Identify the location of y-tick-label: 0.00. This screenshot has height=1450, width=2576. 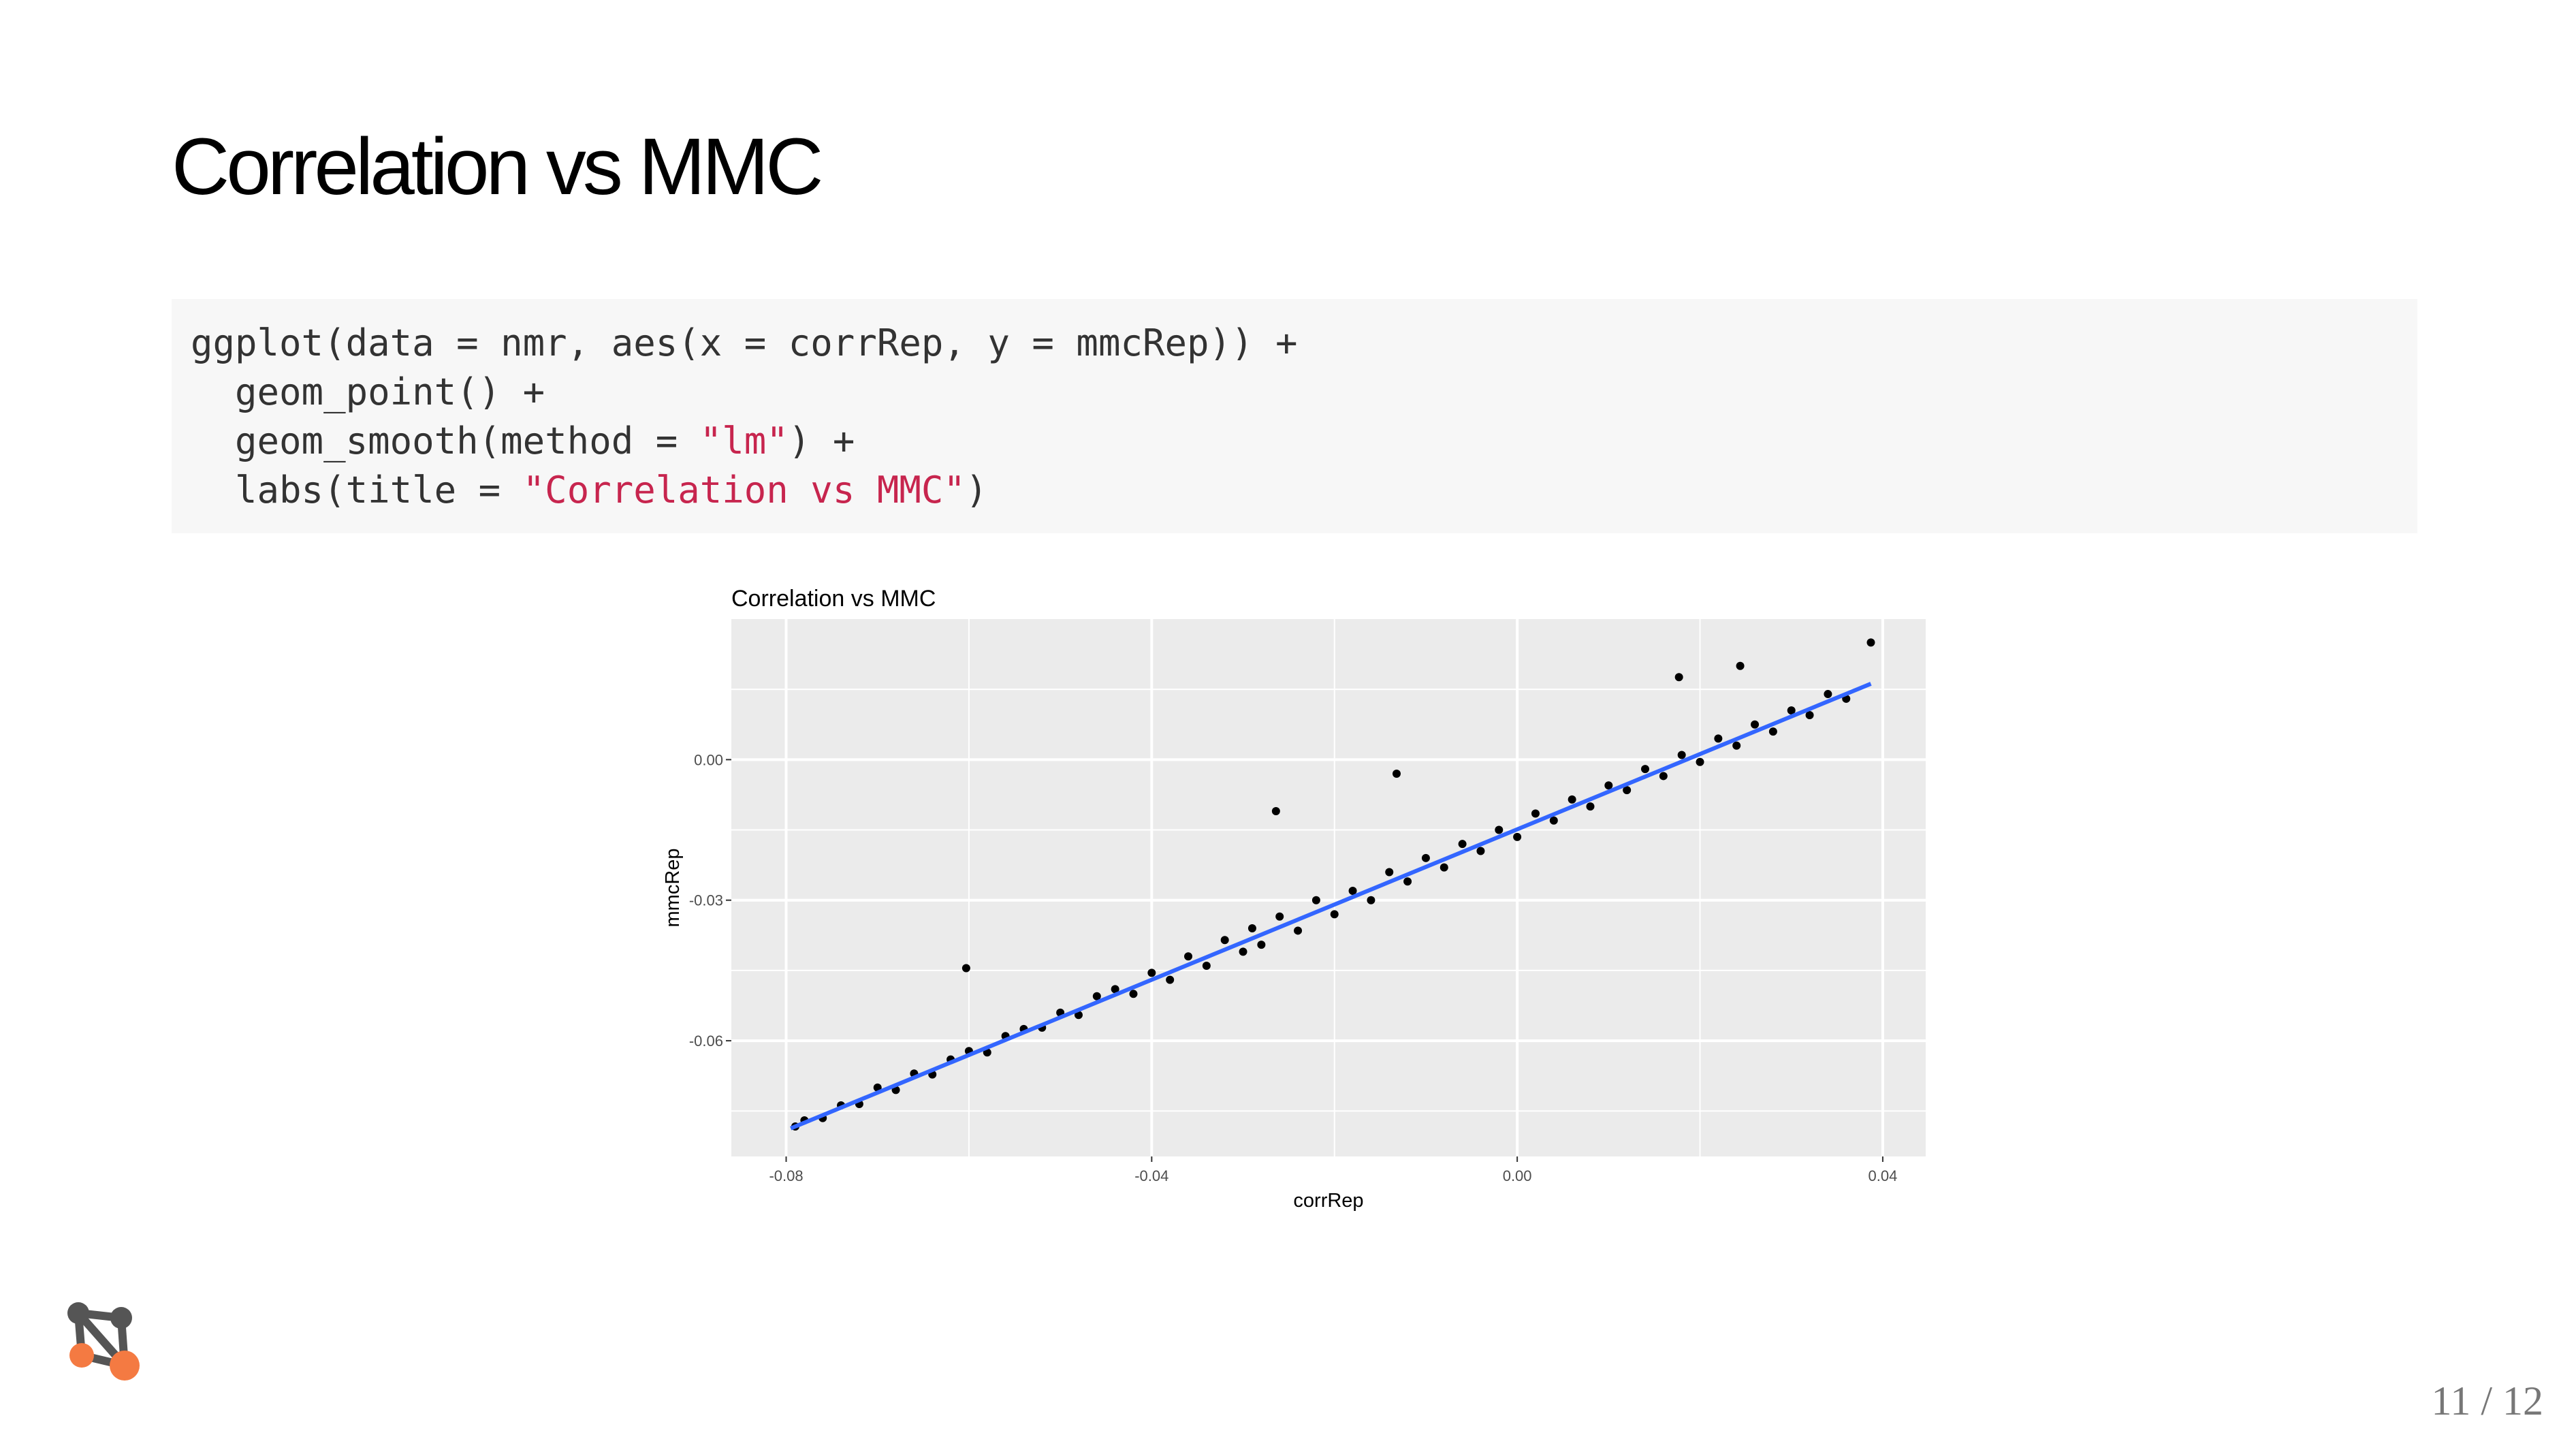
(708, 759).